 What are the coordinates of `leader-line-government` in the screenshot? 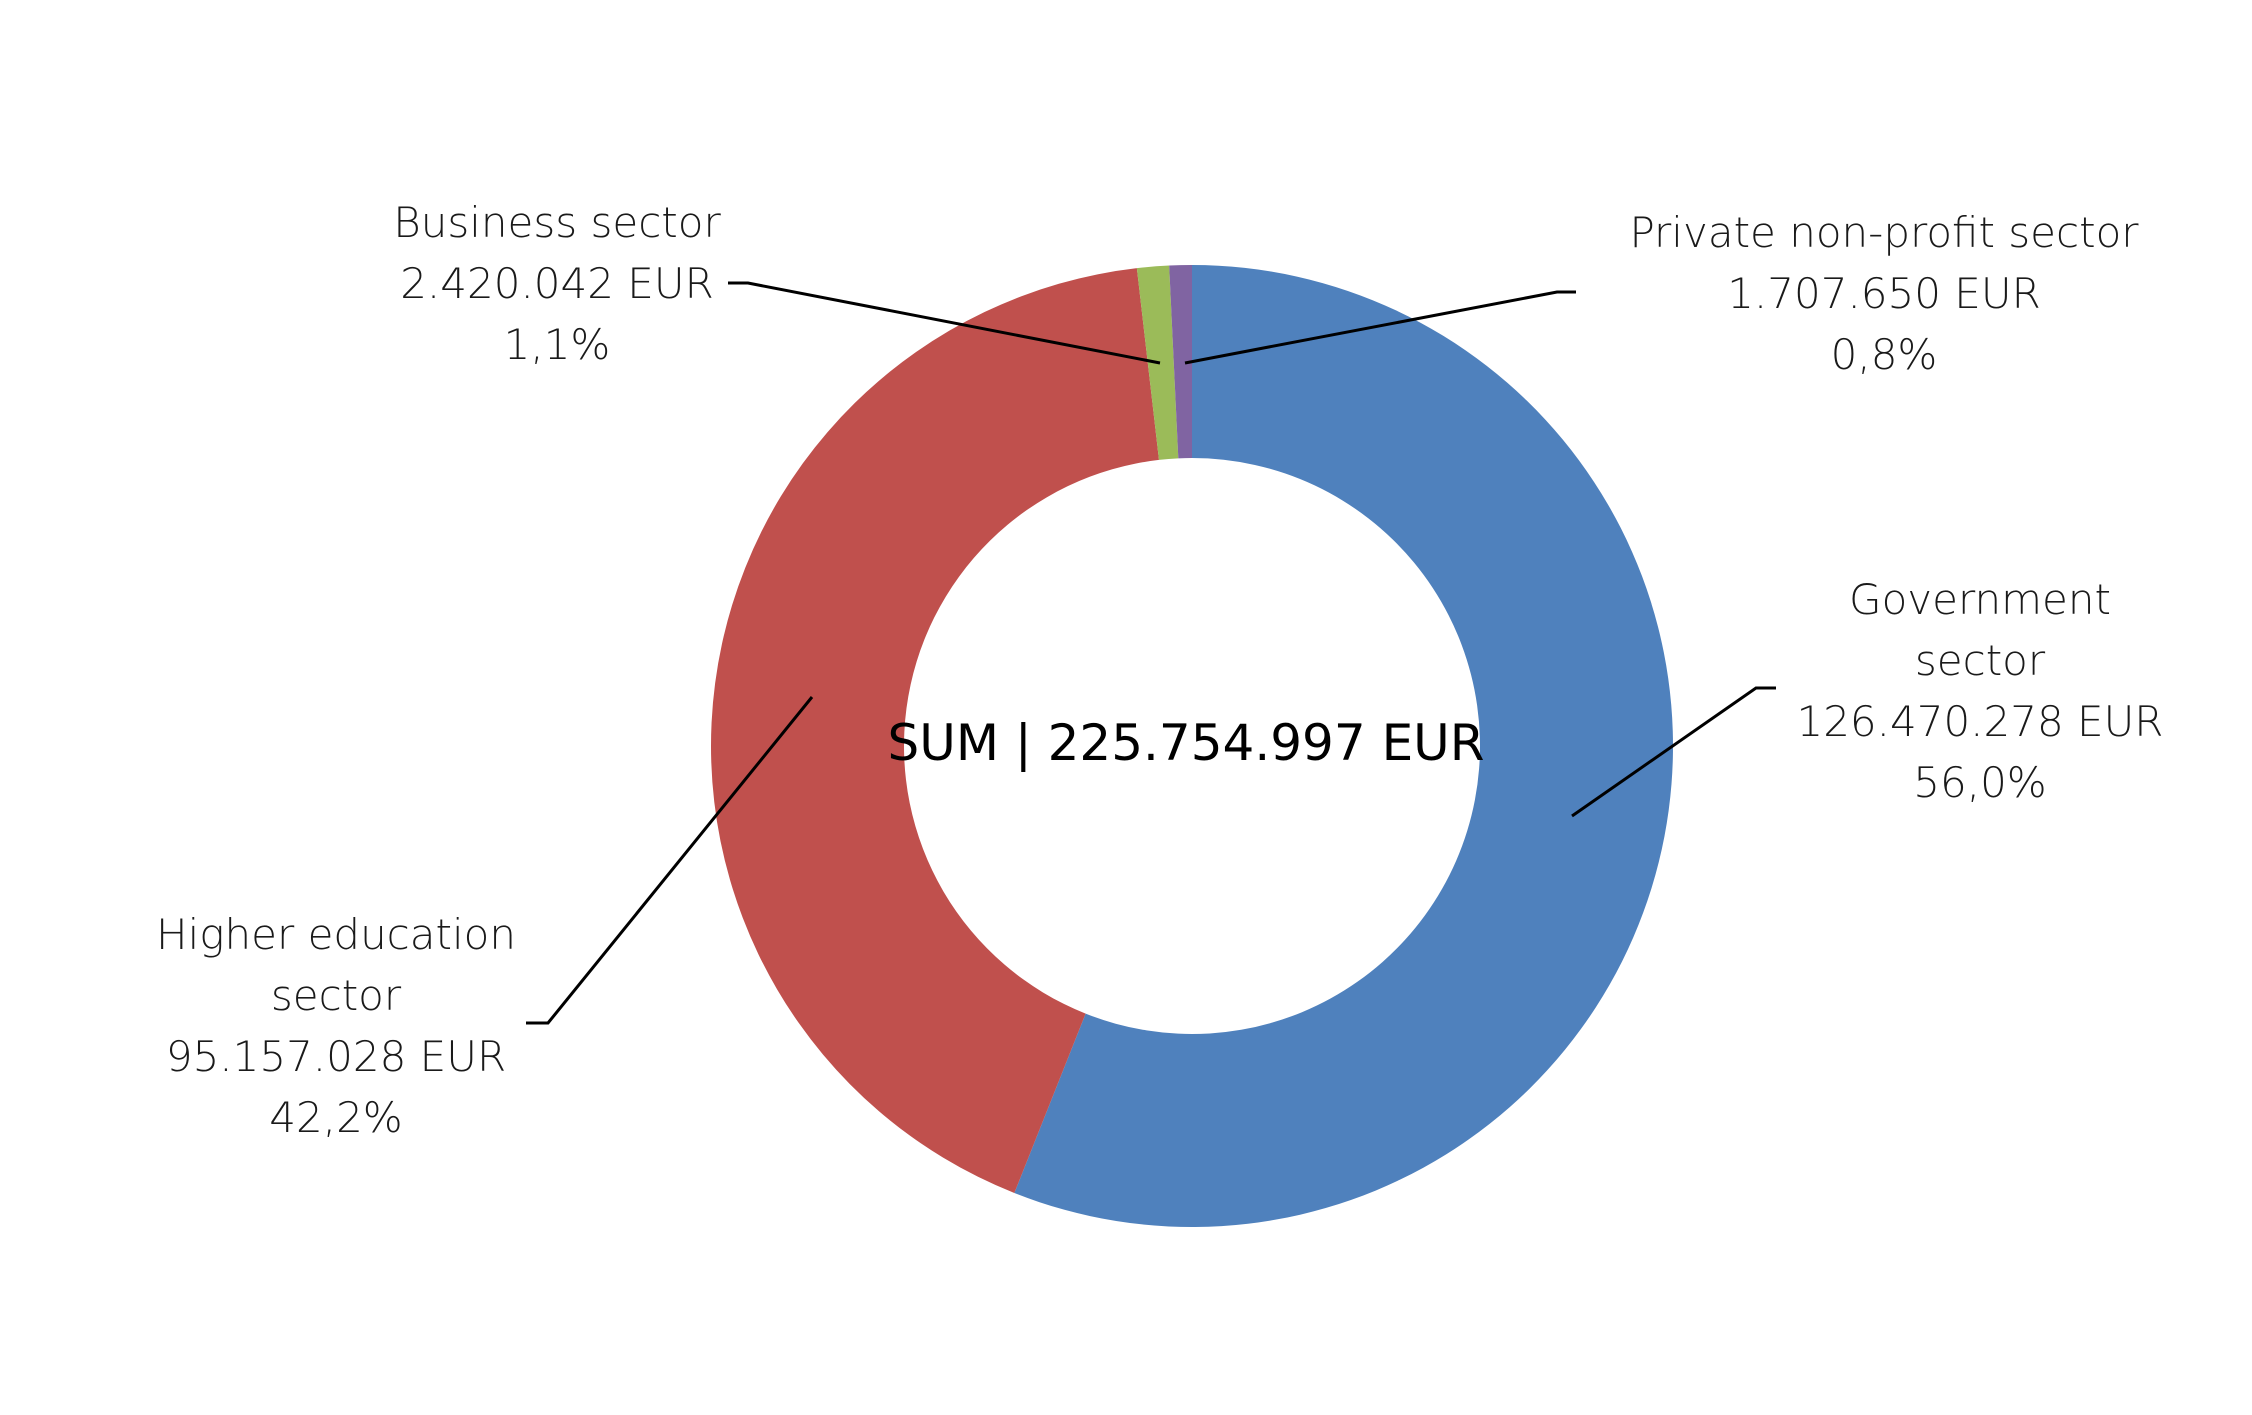 It's located at (1673, 752).